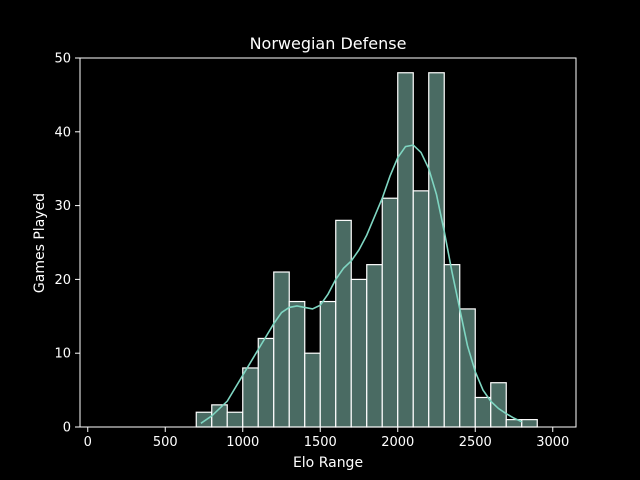  What do you see at coordinates (475, 442) in the screenshot?
I see `x-tick-label: 2500` at bounding box center [475, 442].